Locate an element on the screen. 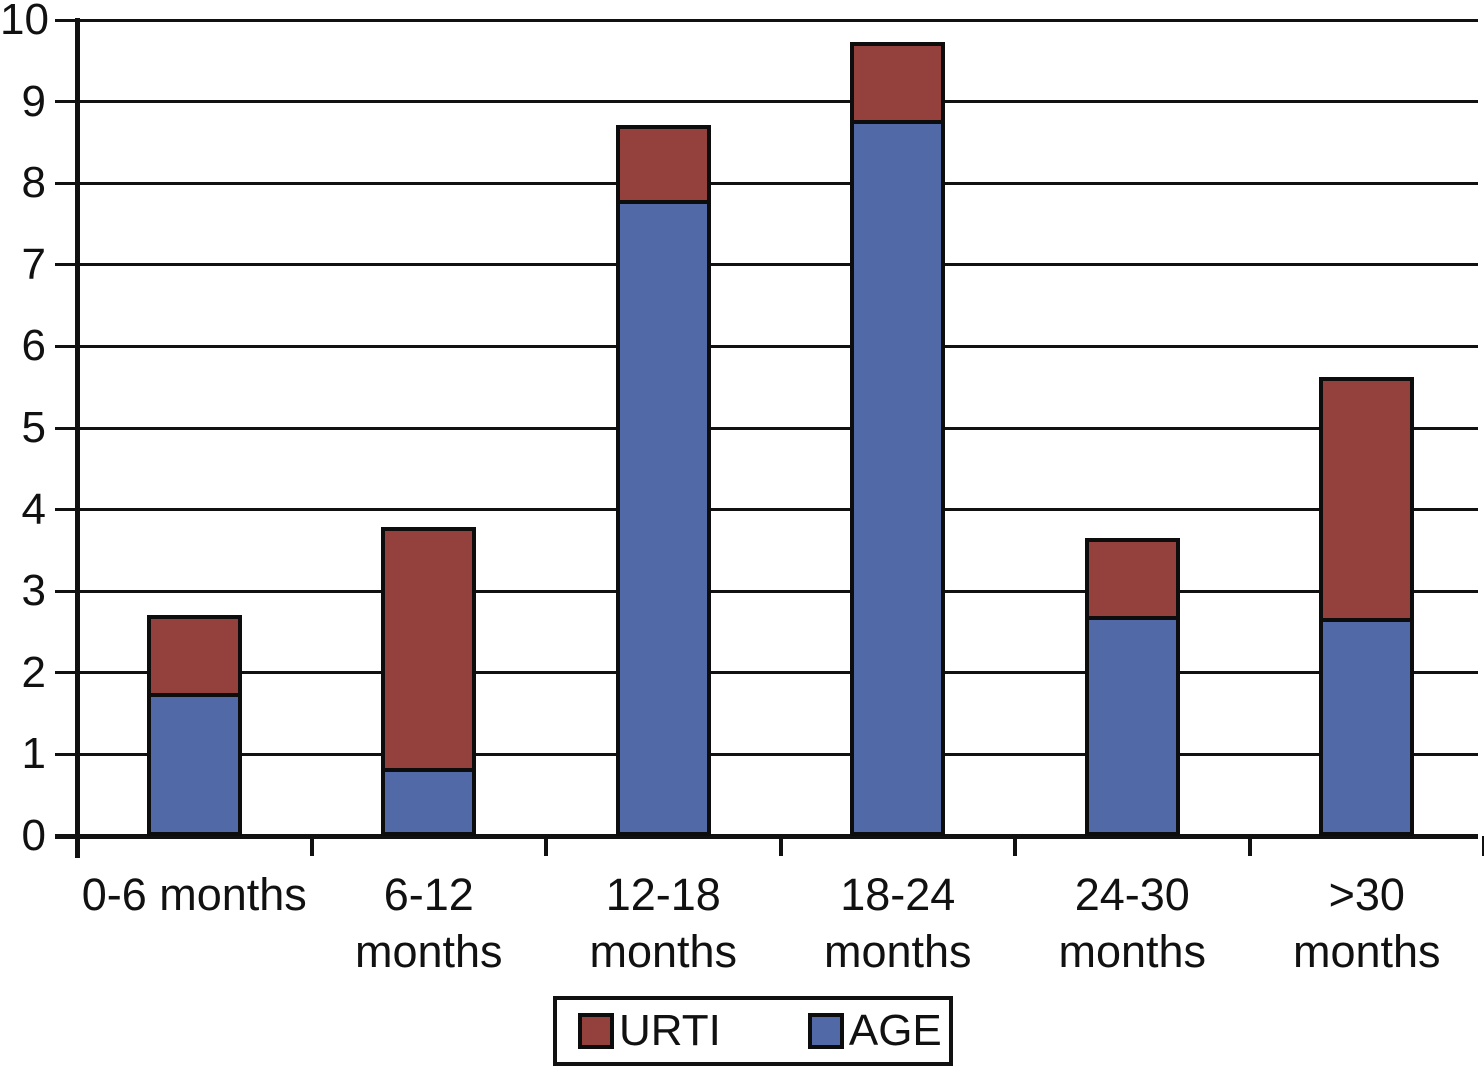  gridline-y2 is located at coordinates (766, 673).